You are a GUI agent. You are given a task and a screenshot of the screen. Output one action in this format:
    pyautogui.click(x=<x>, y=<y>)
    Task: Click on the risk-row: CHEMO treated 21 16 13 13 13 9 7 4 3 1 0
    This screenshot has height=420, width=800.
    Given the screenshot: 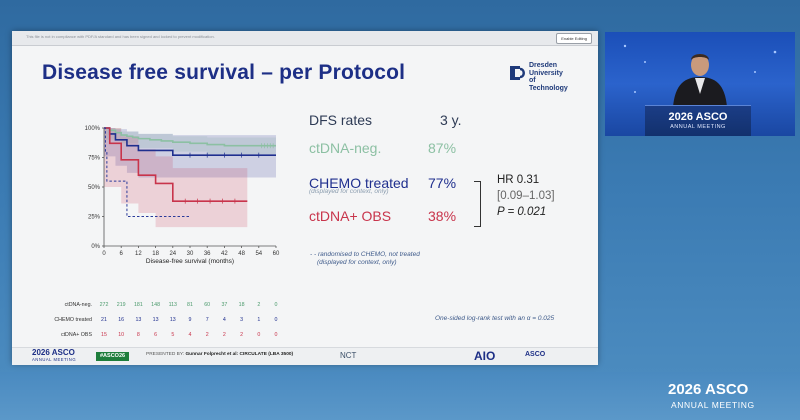 What is the action you would take?
    pyautogui.click(x=162, y=321)
    